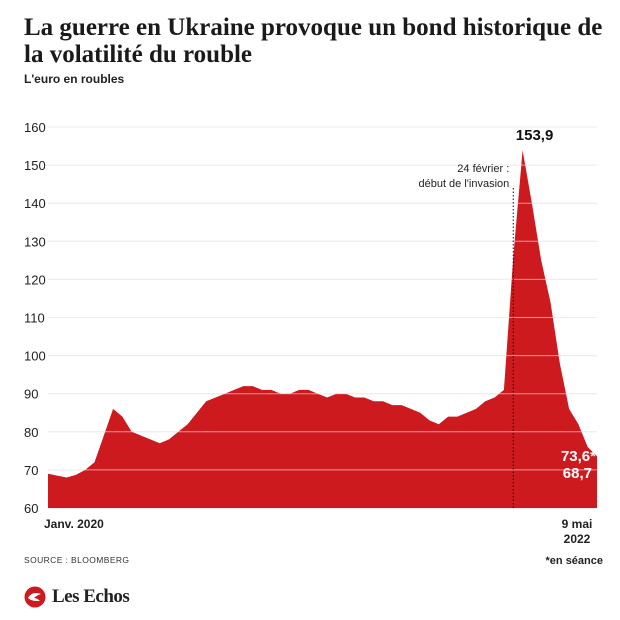 The width and height of the screenshot is (620, 620). I want to click on x-tick-label-end-line1: 9 mai, so click(577, 524).